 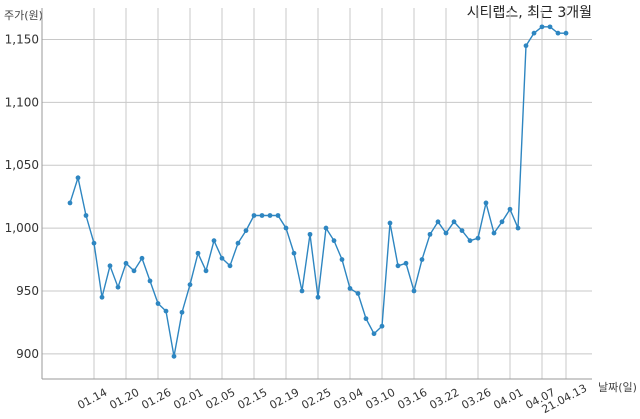 I want to click on x-tick-label: 02.05, so click(x=220, y=399).